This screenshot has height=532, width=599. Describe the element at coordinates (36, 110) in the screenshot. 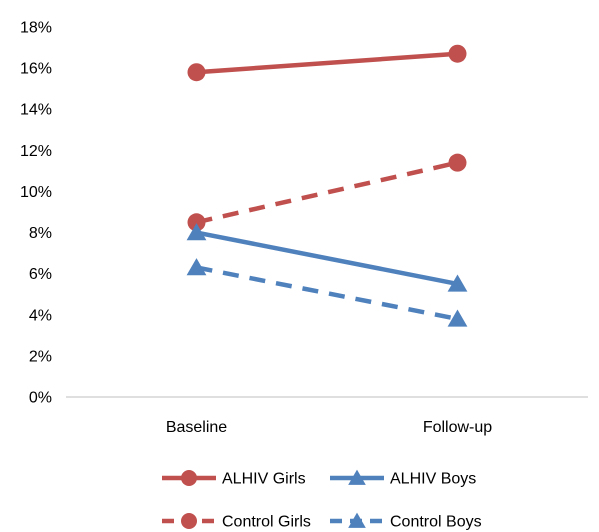

I see `y-tick-label: 14%` at that location.